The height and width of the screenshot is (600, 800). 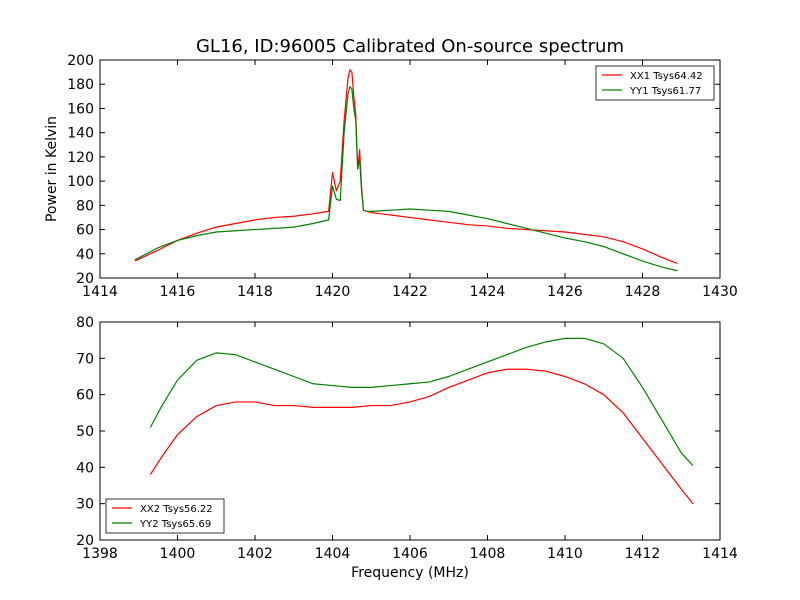 What do you see at coordinates (80, 134) in the screenshot?
I see `y-tick-label: 140` at bounding box center [80, 134].